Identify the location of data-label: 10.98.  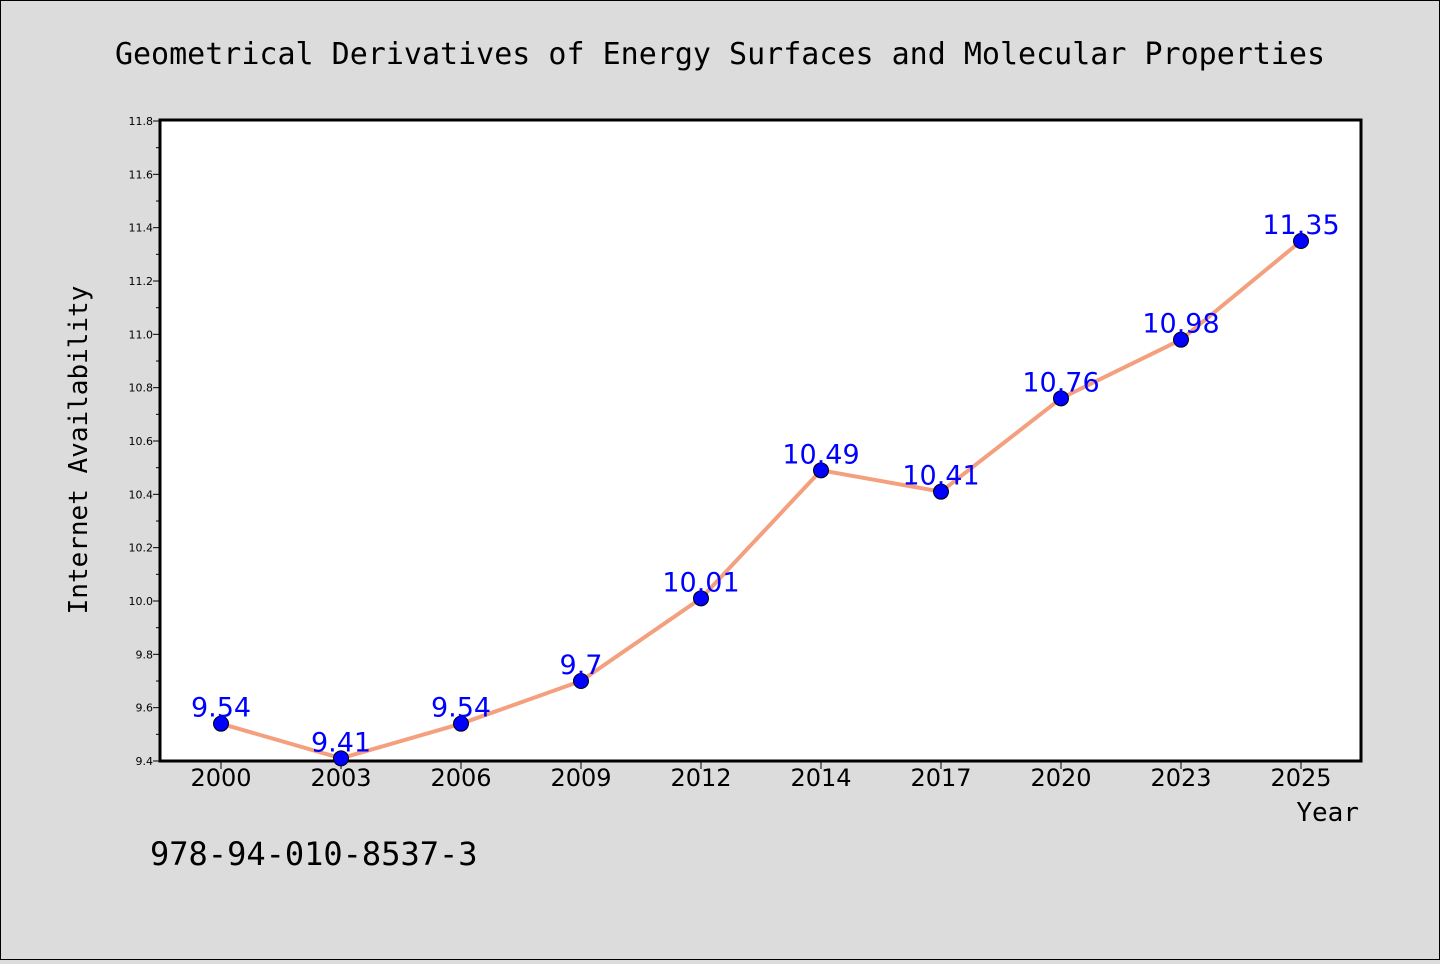
(1180, 324).